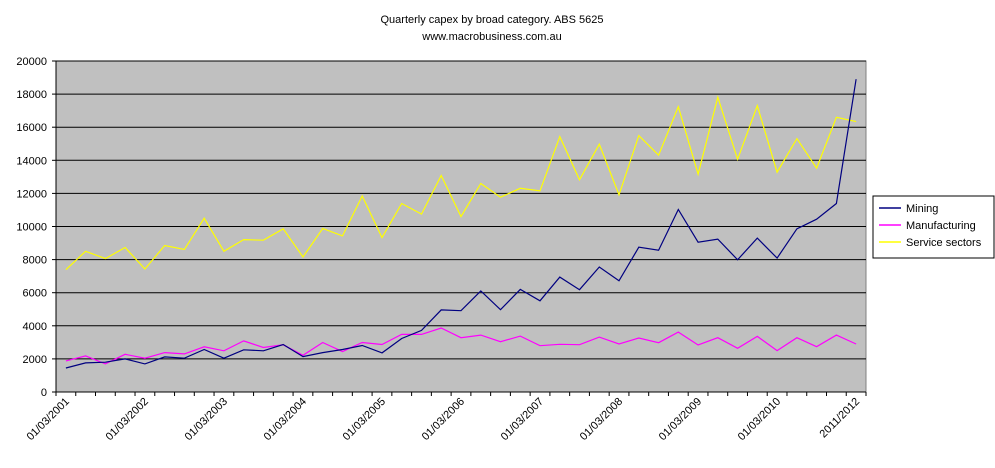  I want to click on legend-label: Service sectors, so click(944, 243).